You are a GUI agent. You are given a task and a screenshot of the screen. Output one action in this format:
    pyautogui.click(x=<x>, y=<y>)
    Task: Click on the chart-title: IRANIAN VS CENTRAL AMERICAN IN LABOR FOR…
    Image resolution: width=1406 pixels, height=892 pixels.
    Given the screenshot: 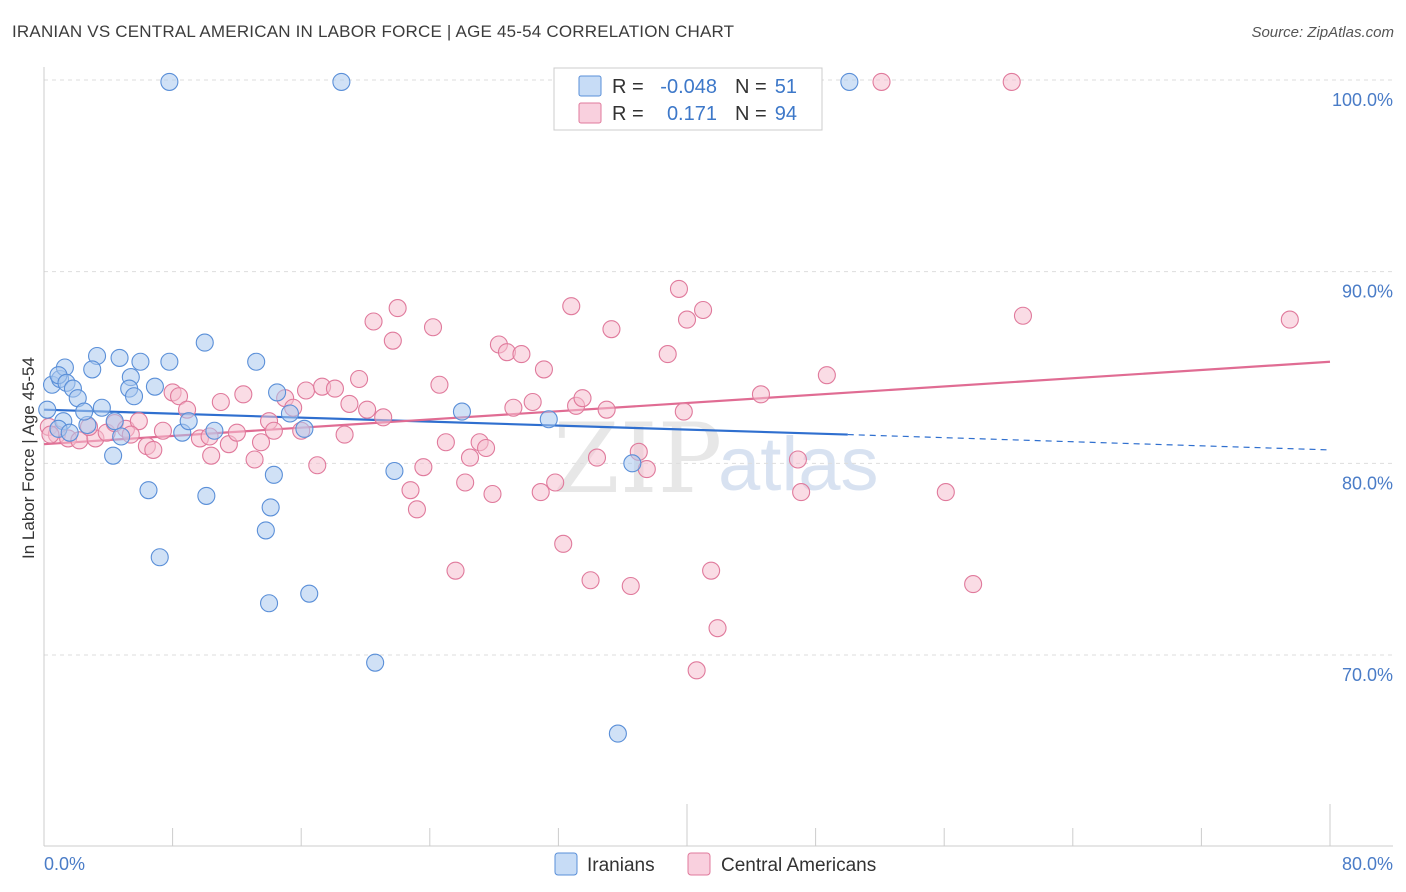 What is the action you would take?
    pyautogui.click(x=373, y=31)
    